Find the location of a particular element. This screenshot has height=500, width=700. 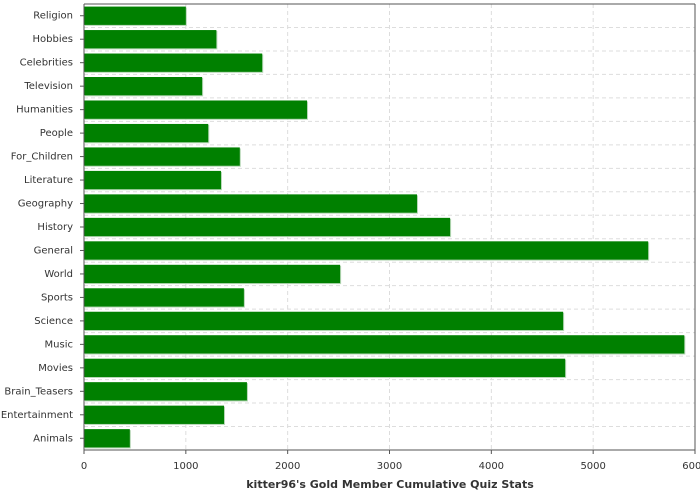

x-tick-label: 1000 is located at coordinates (185, 466).